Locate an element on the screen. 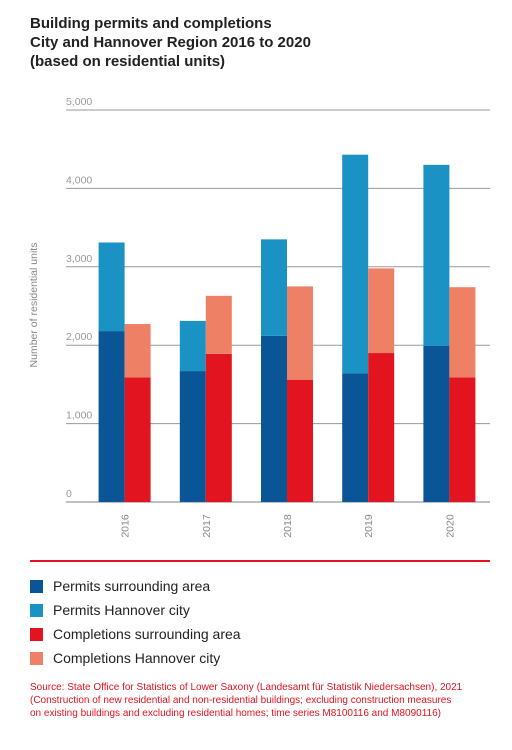 Image resolution: width=512 pixels, height=750 pixels. y-tick-label: 2,000 is located at coordinates (79, 337).